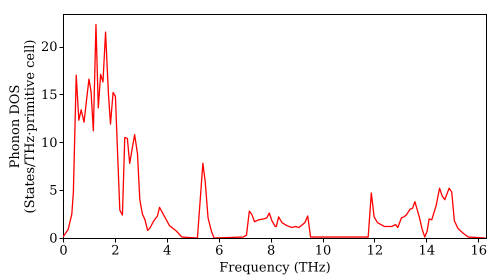 The image size is (500, 280). What do you see at coordinates (23, 126) in the screenshot?
I see `y-axis-title: Phonon DOS (States/THz·primitive cell)` at bounding box center [23, 126].